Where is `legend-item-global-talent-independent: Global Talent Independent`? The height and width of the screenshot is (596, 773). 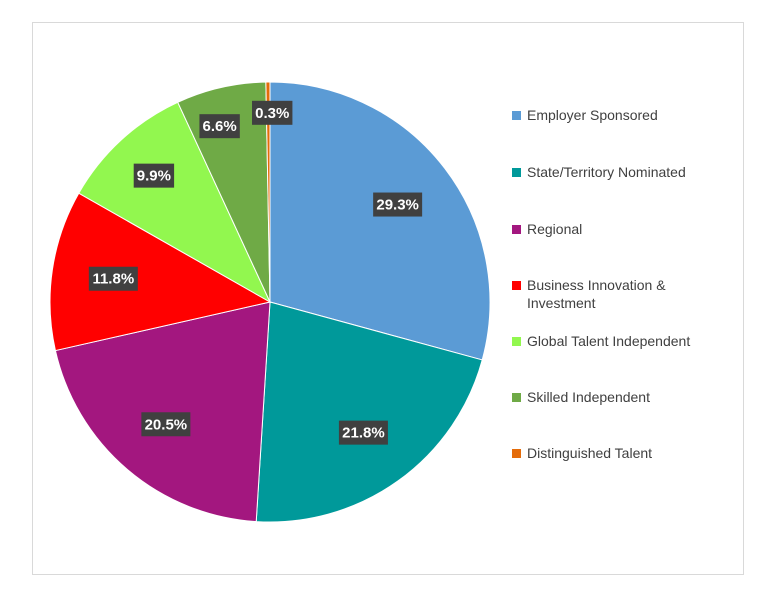
legend-item-global-talent-independent: Global Talent Independent is located at coordinates (601, 341).